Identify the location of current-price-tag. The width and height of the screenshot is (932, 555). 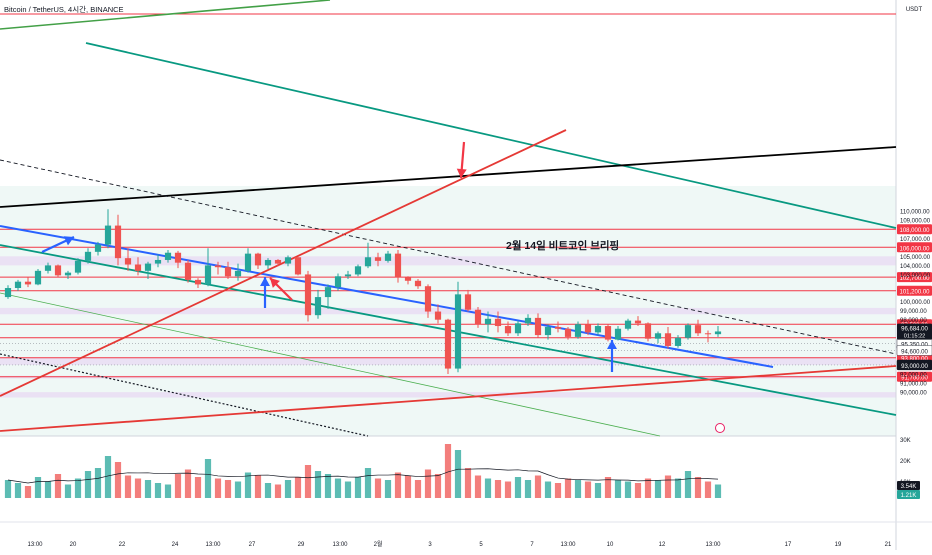
(914, 331).